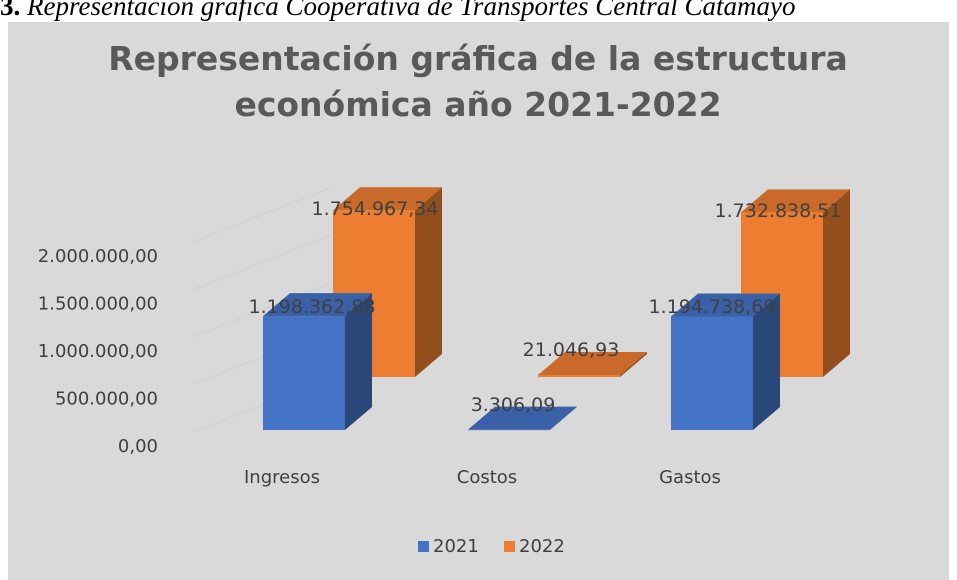 The height and width of the screenshot is (580, 957). What do you see at coordinates (456, 546) in the screenshot?
I see `legend-label-2021: 2021` at bounding box center [456, 546].